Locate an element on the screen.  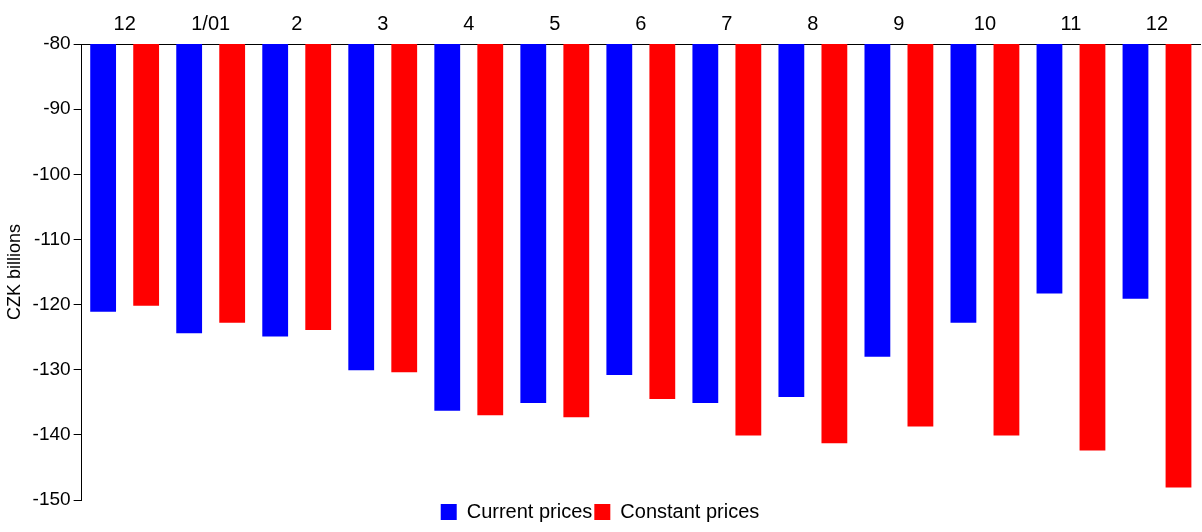
y-tick-label: -90 is located at coordinates (57, 108).